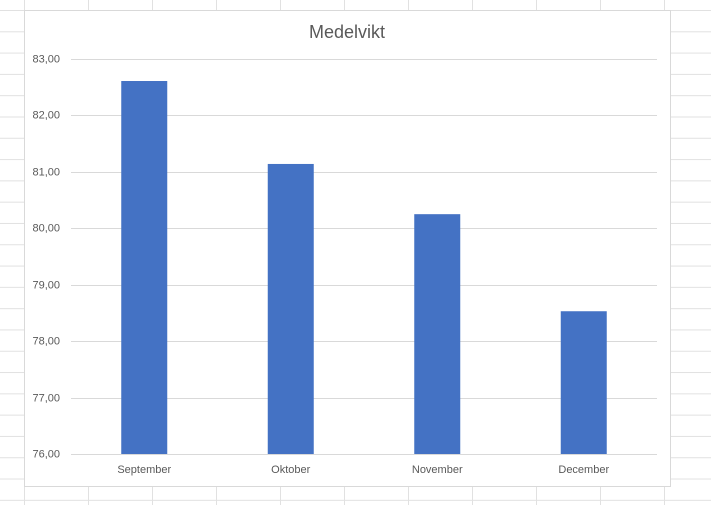 The height and width of the screenshot is (505, 711). Describe the element at coordinates (46, 454) in the screenshot. I see `y-tick-label: 76,00` at that location.